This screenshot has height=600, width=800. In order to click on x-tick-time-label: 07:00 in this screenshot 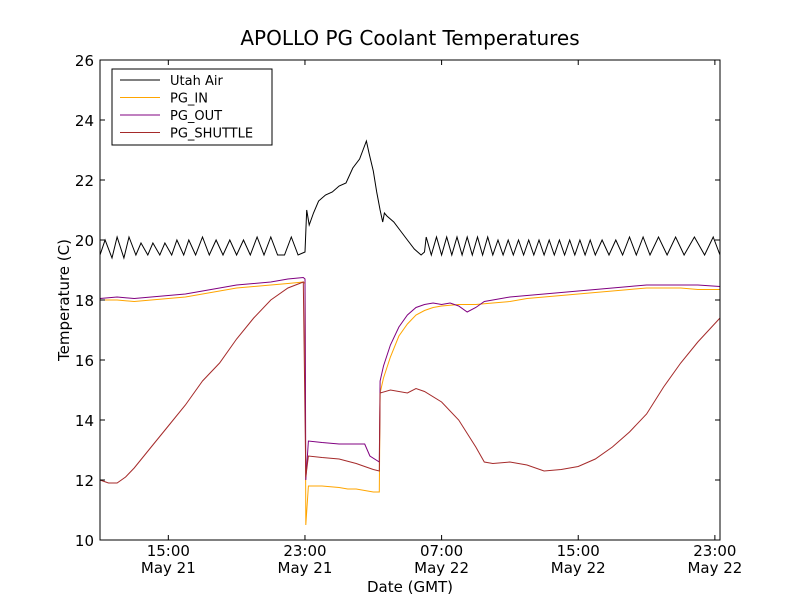, I will do `click(441, 551)`.